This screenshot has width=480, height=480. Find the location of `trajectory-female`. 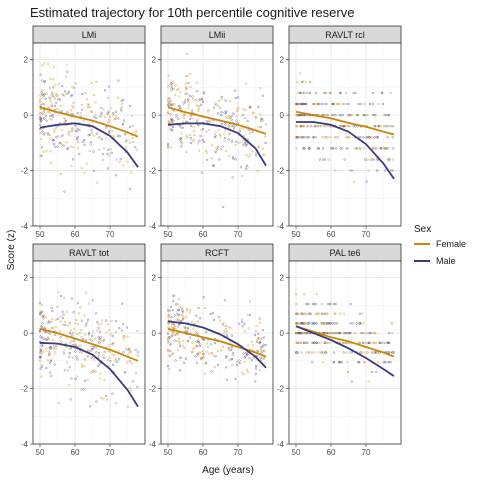

trajectory-female is located at coordinates (89, 122).